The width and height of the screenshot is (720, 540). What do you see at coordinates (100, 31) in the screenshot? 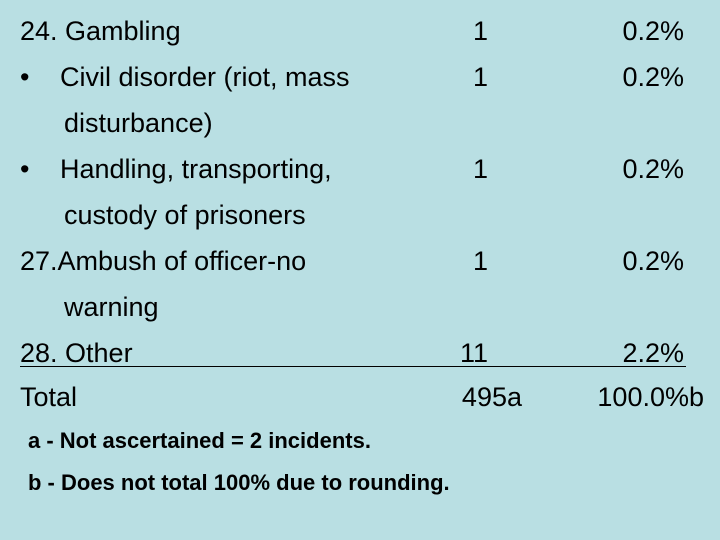
I see `row-label: 24. Gambling` at bounding box center [100, 31].